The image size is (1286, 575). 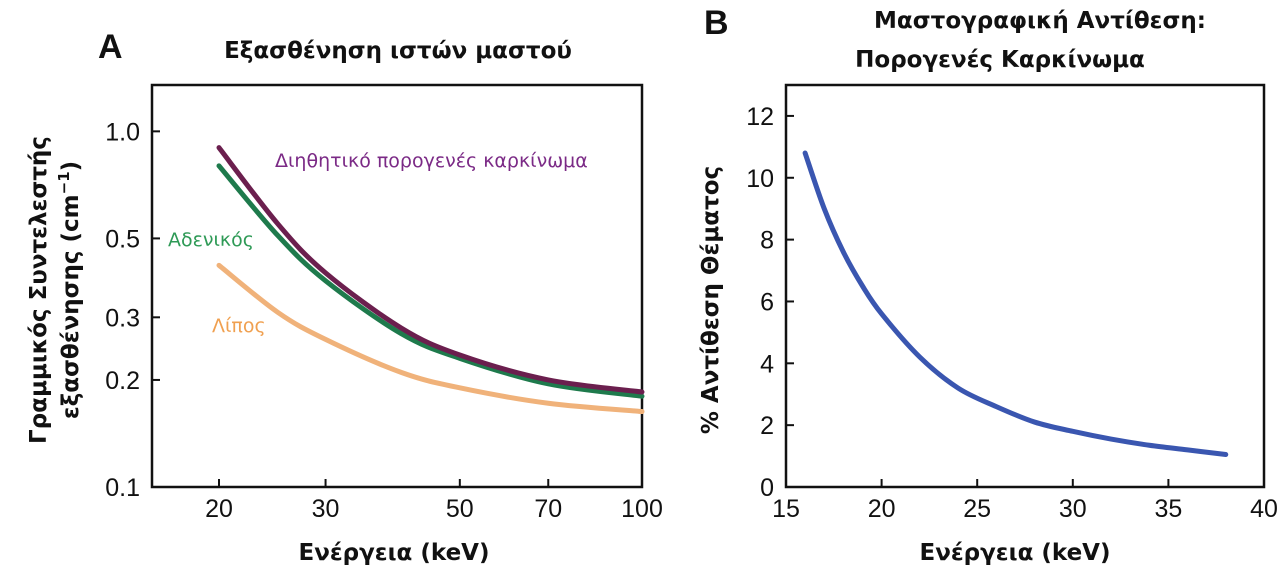 What do you see at coordinates (355, 553) in the screenshot?
I see `chart-a-x-axis-label-text: Ενέργεια` at bounding box center [355, 553].